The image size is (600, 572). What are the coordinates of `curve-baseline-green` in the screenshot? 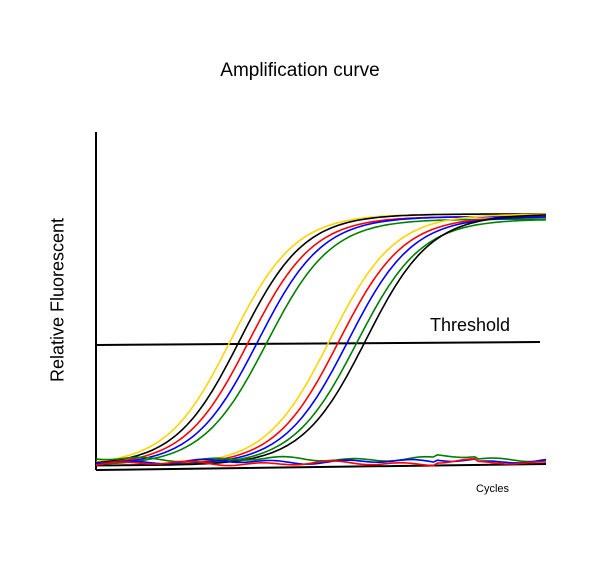 It's located at (321, 458).